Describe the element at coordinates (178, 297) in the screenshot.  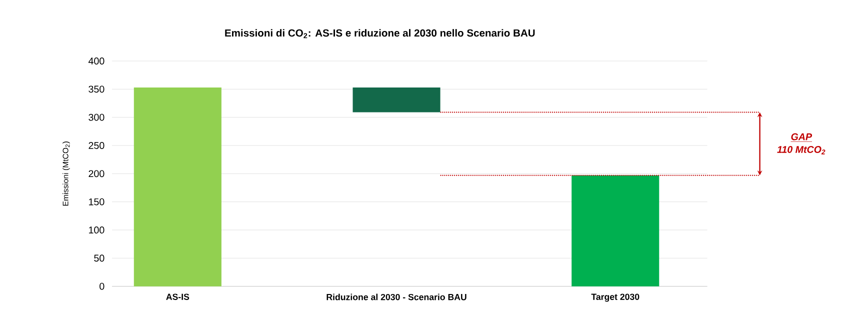
I see `x-tick-label: AS-IS` at that location.